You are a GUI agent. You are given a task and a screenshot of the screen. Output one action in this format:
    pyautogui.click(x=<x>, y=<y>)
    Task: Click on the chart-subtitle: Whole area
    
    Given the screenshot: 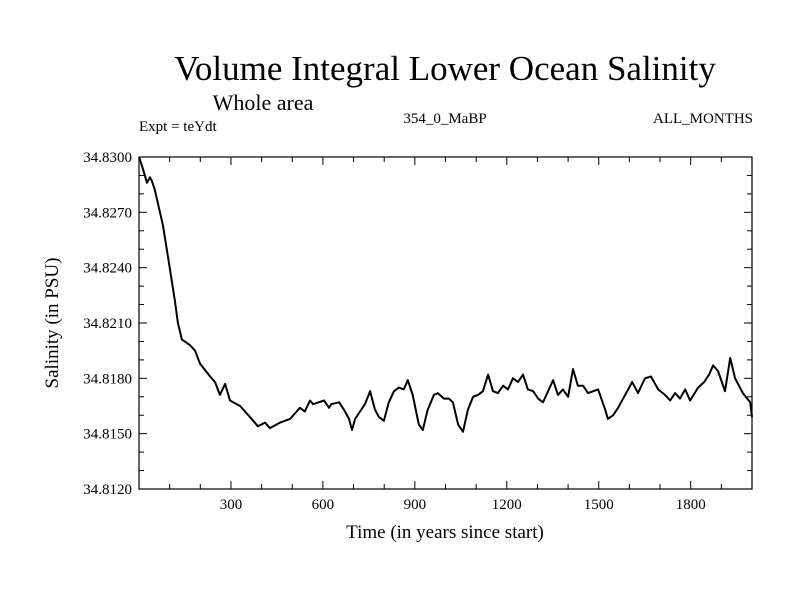 What is the action you would take?
    pyautogui.click(x=263, y=102)
    